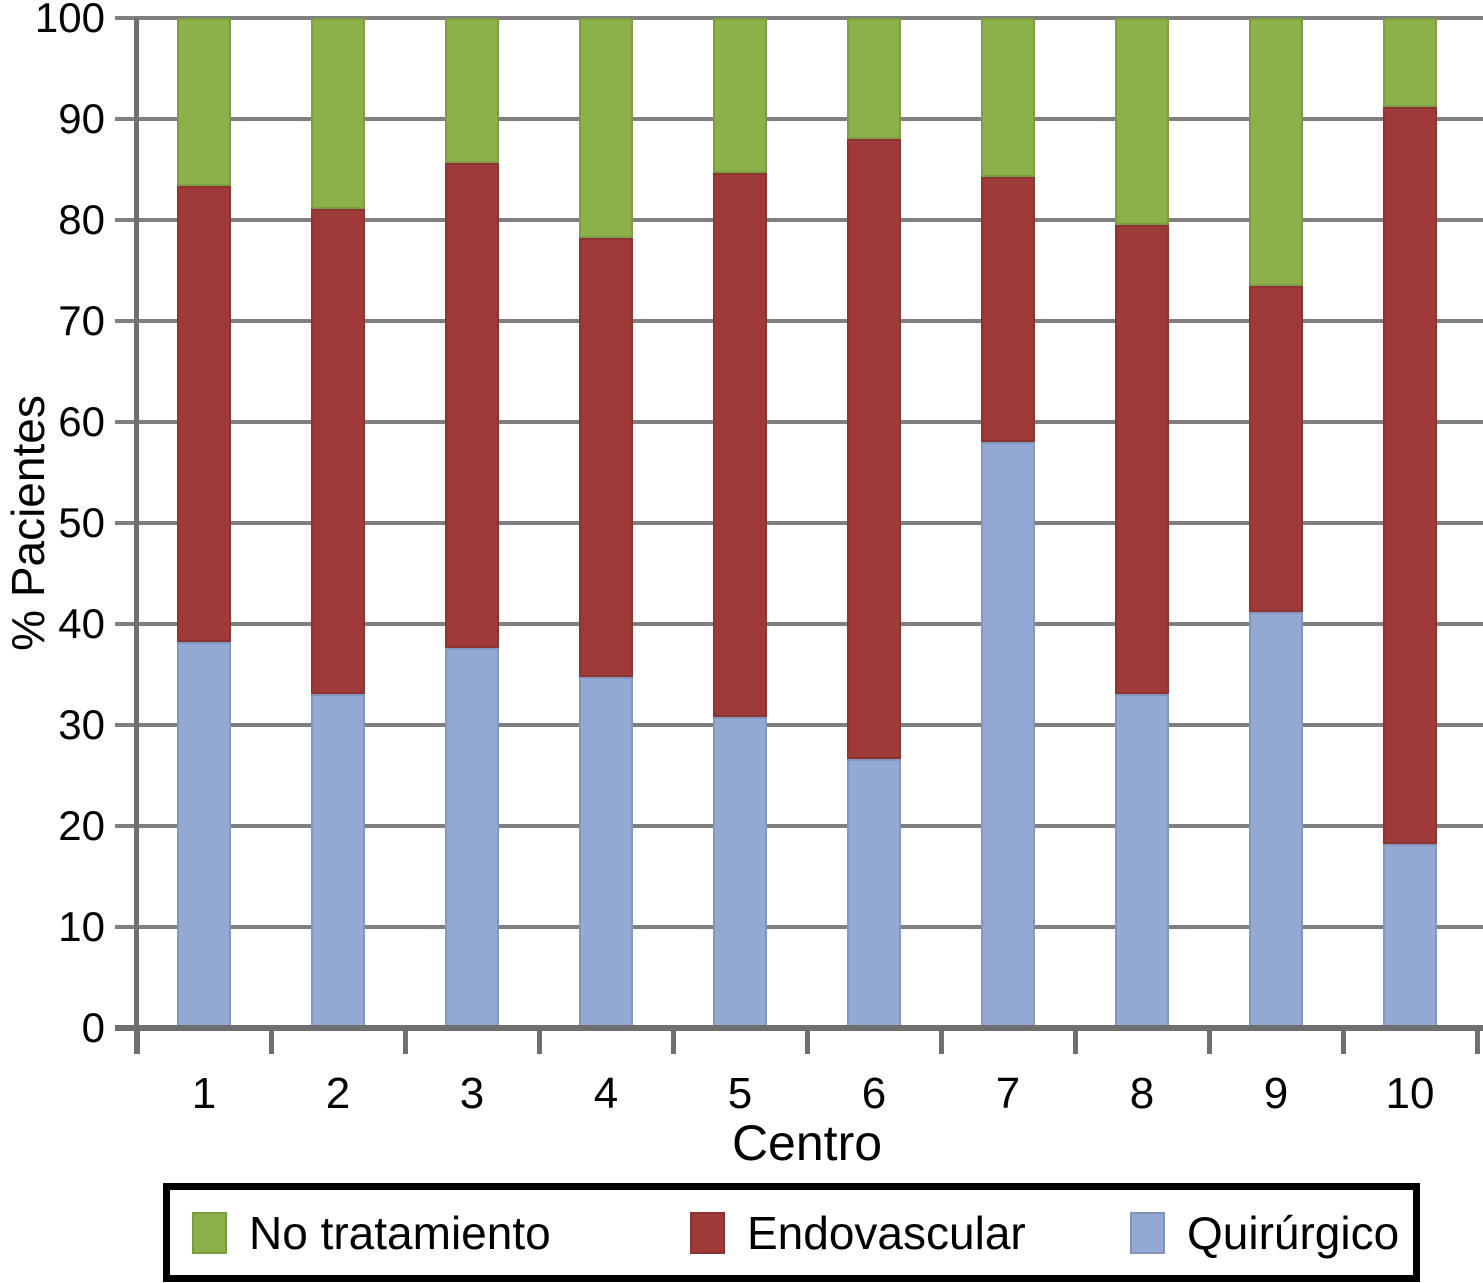  I want to click on bar-3-segment-quir-rgico, so click(472, 838).